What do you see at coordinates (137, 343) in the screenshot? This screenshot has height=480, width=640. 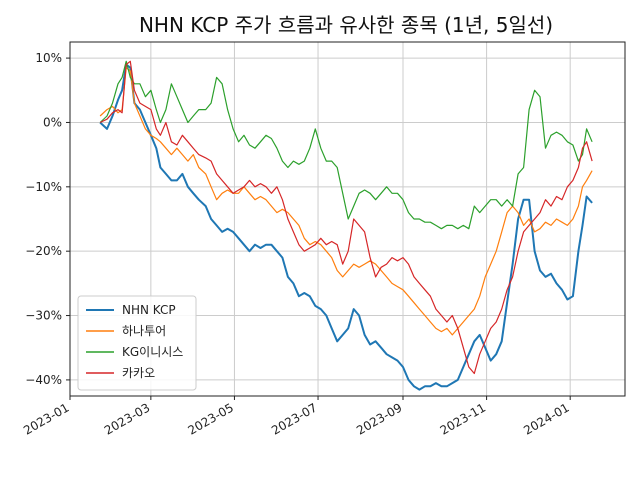 I see `legend-box` at bounding box center [137, 343].